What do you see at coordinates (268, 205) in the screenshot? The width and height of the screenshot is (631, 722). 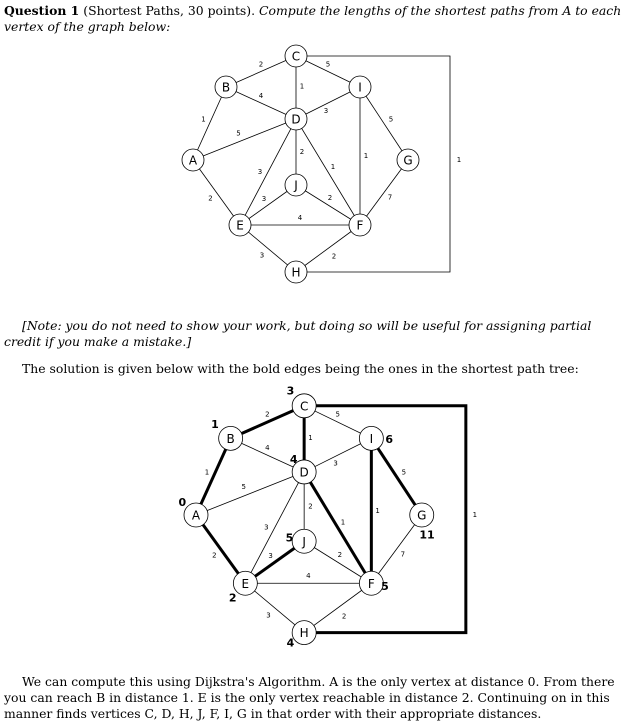 I see `edge-j-e` at bounding box center [268, 205].